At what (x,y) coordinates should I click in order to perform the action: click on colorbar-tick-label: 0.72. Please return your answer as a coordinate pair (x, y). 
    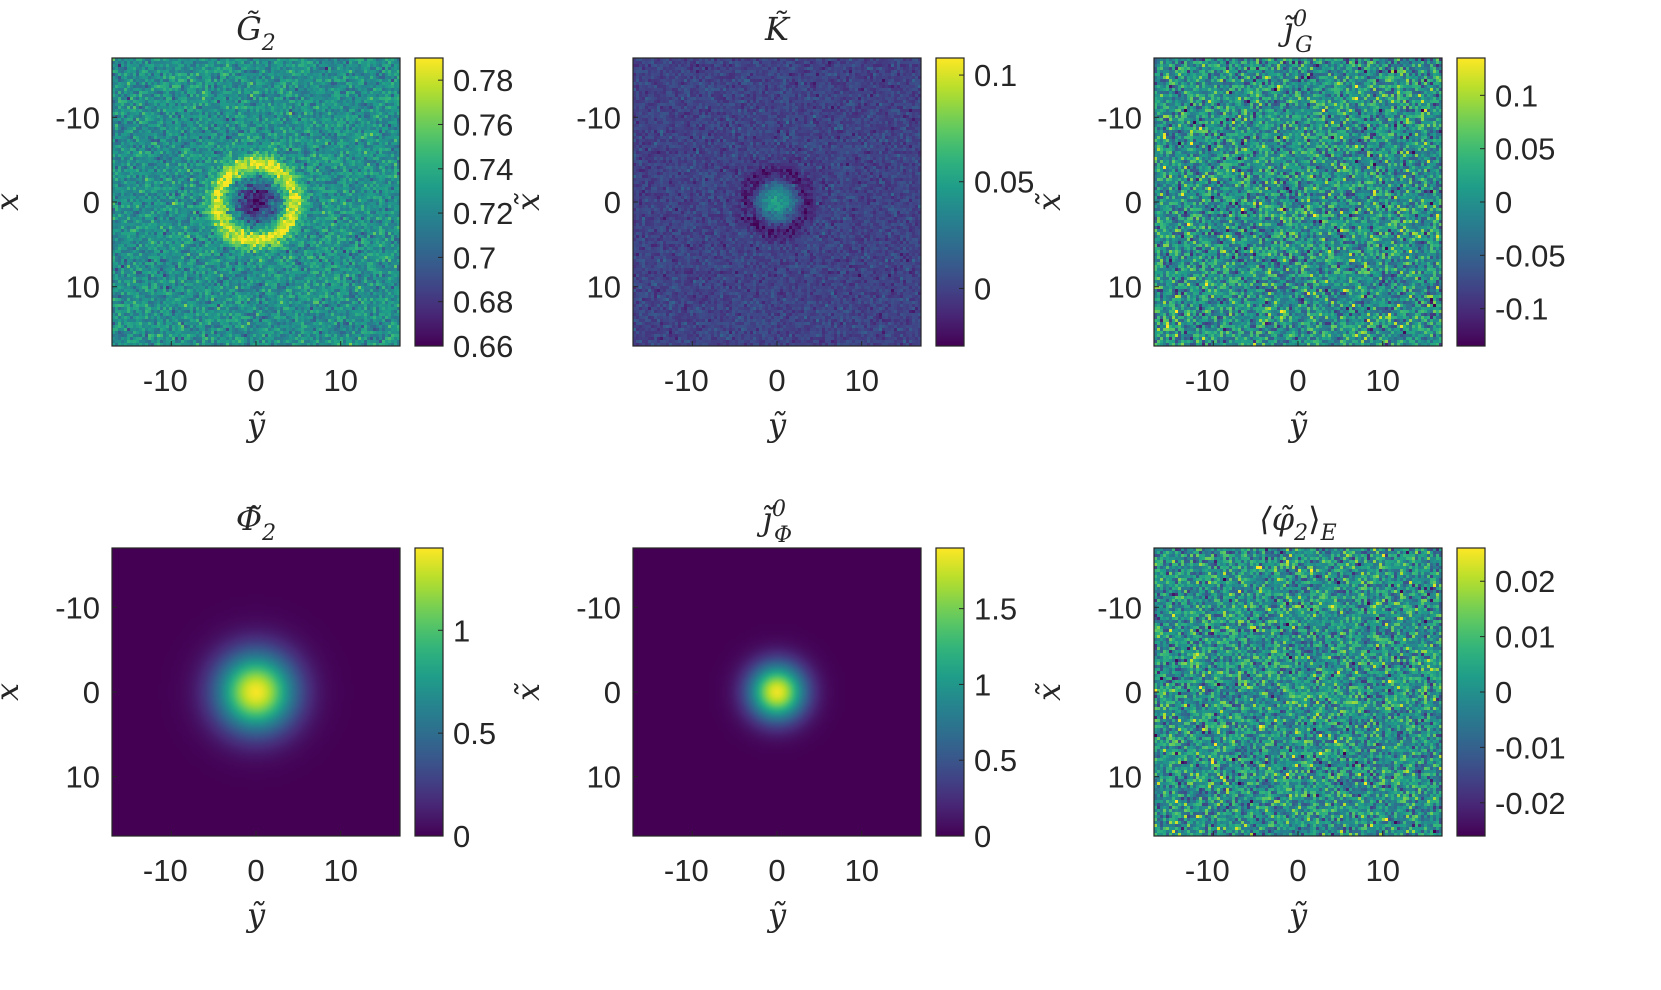
    Looking at the image, I should click on (483, 213).